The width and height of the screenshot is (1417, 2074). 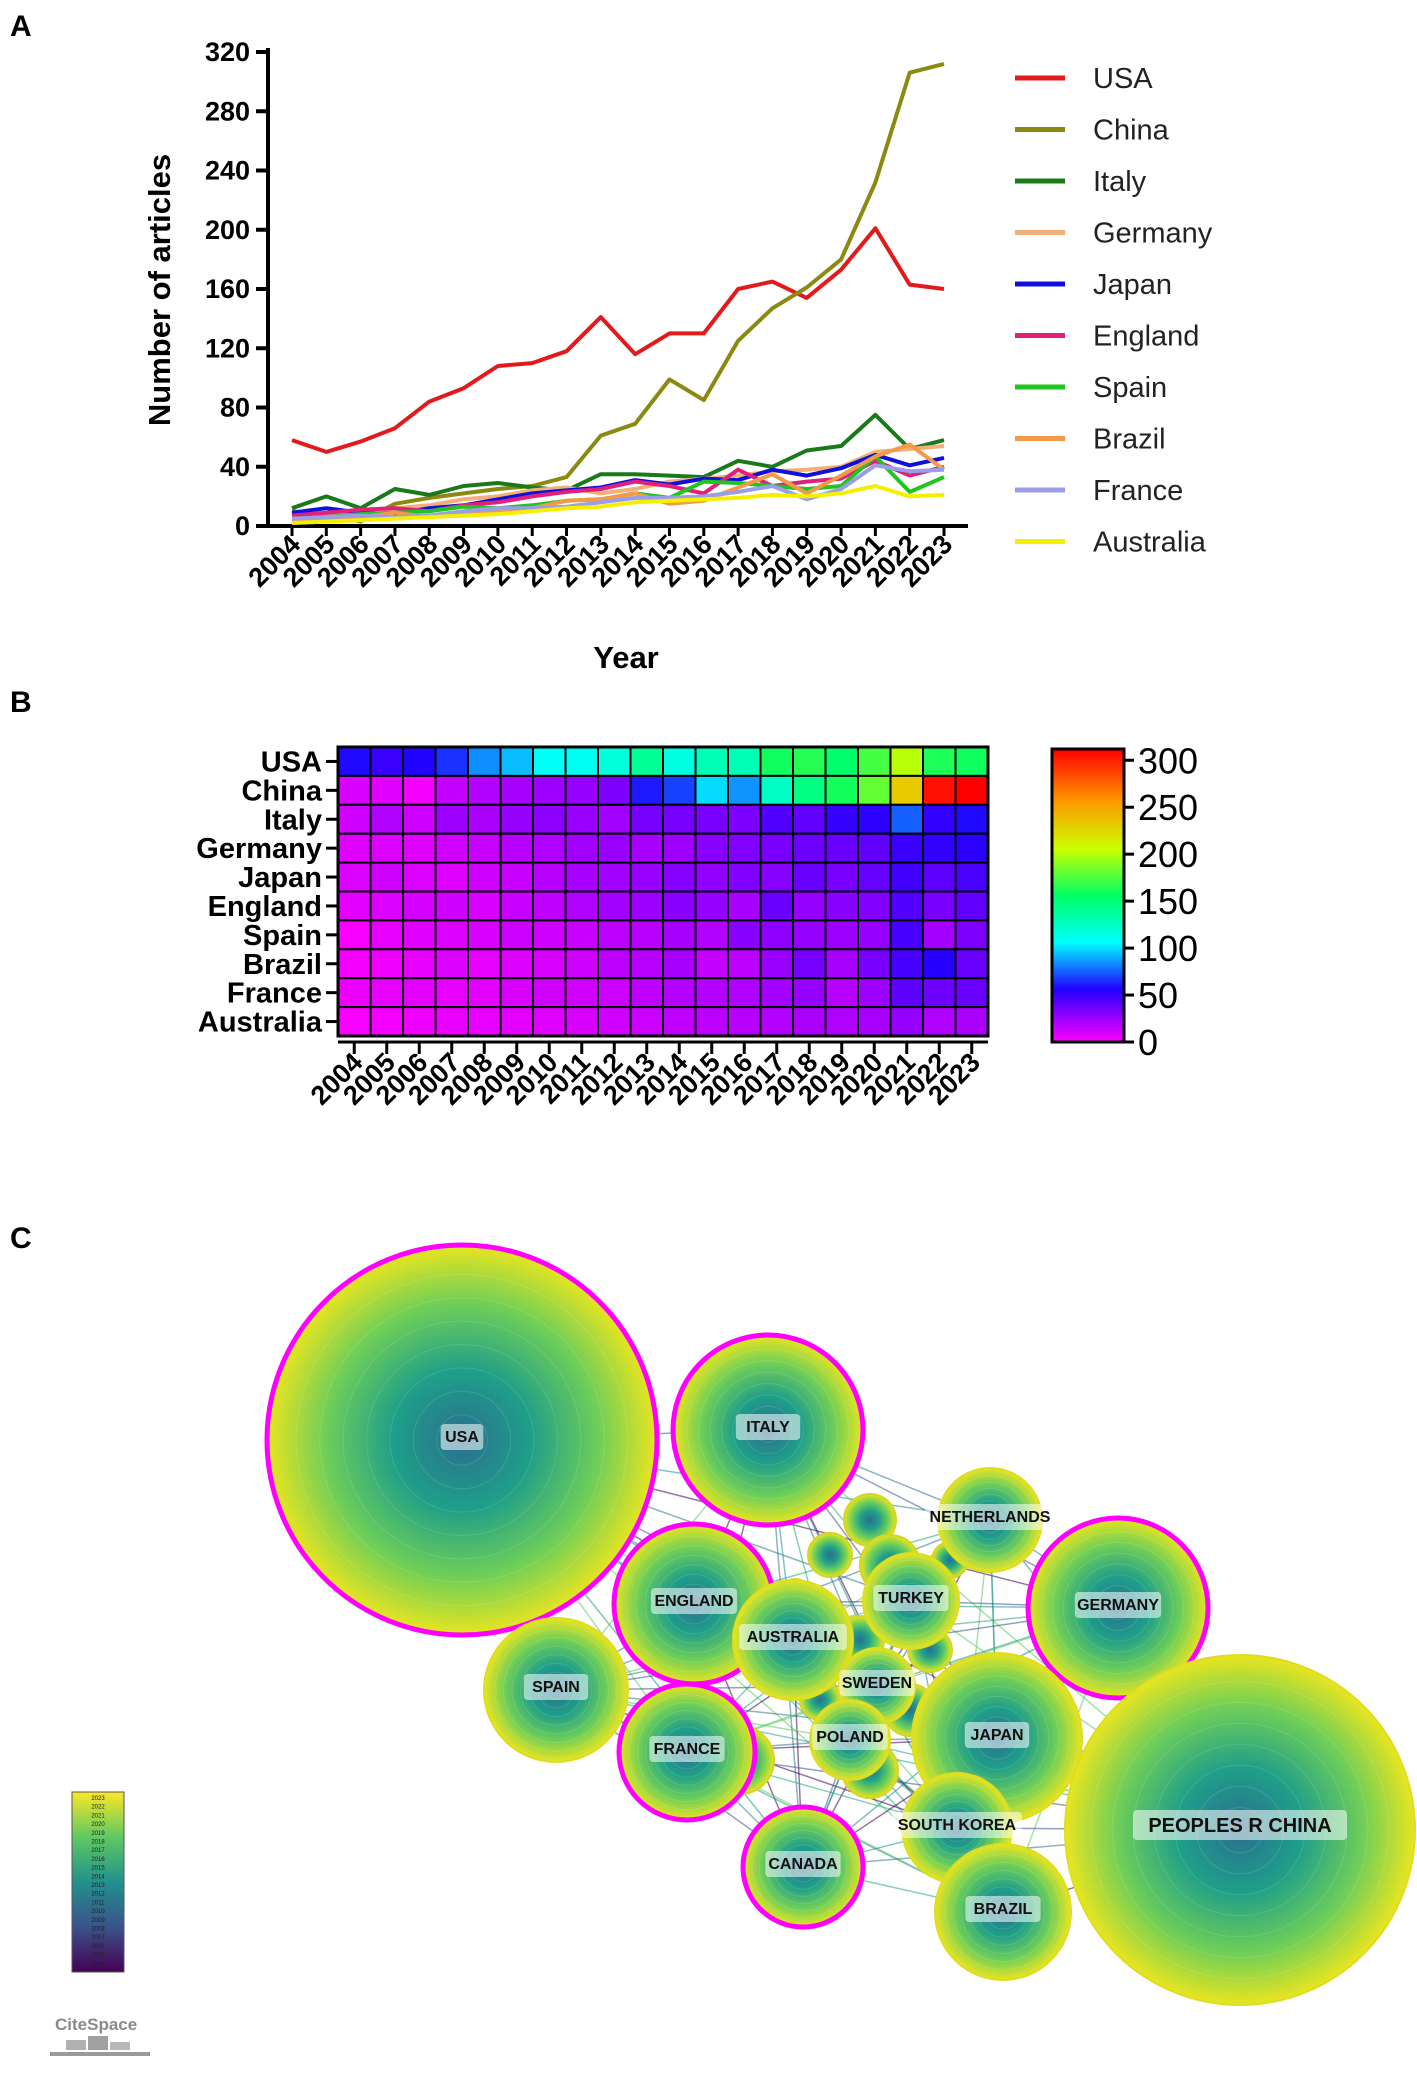 What do you see at coordinates (274, 994) in the screenshot?
I see `row-label: France` at bounding box center [274, 994].